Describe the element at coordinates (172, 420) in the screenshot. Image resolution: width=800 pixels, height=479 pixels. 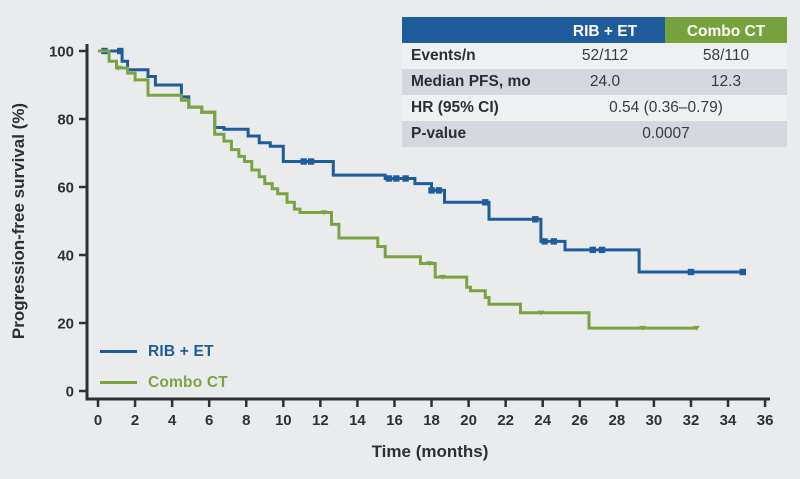
I see `x-tick-label: 4` at that location.